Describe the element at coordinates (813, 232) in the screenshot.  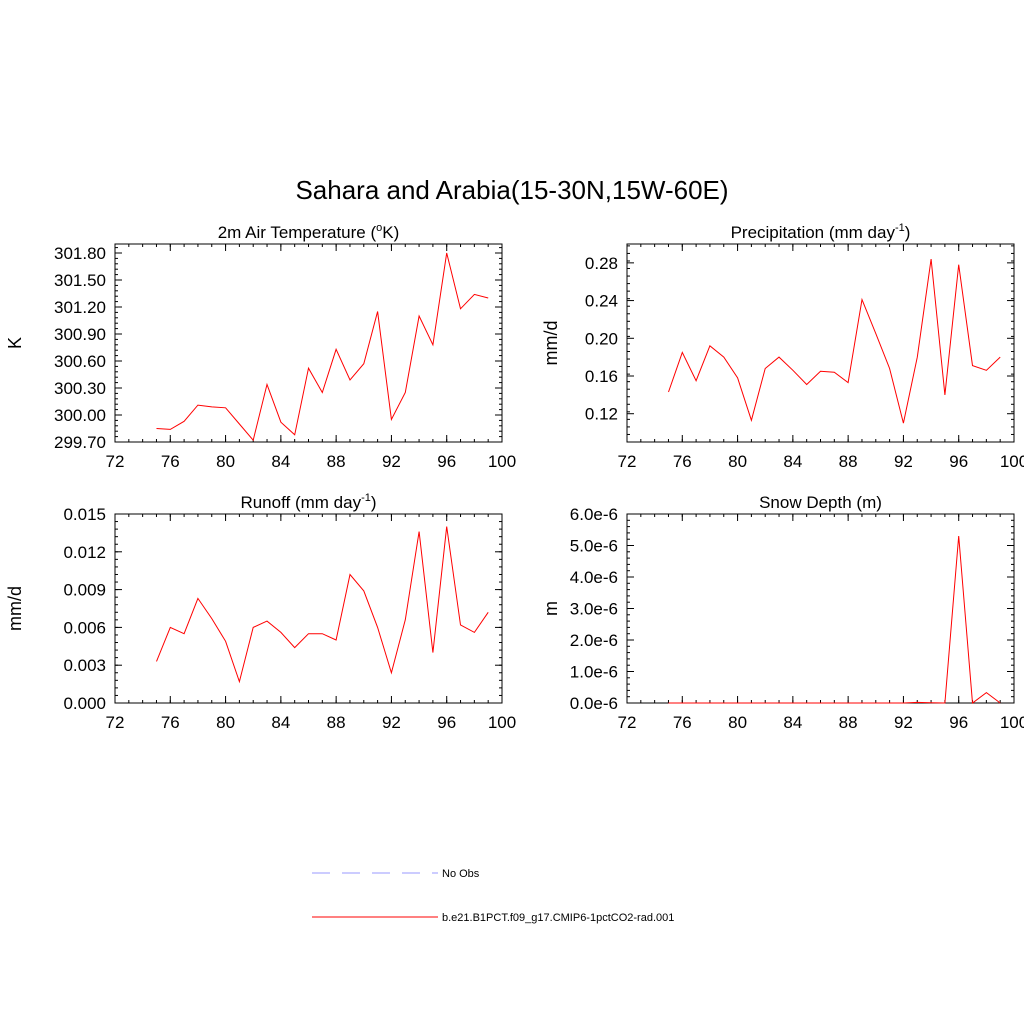
I see `panel-title-part: Precipitation (mm day` at that location.